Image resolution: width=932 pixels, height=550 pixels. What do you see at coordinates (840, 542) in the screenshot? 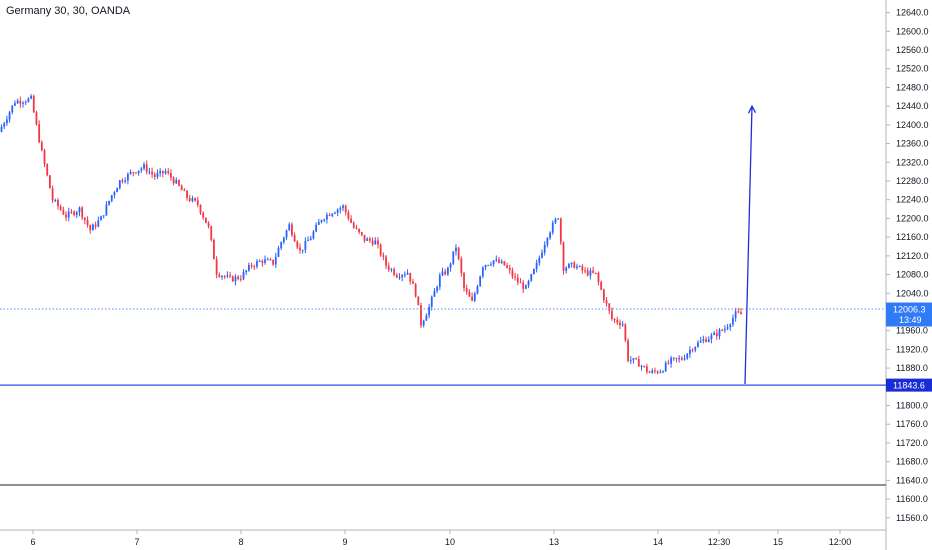
I see `time-tick-label: 12:00` at bounding box center [840, 542].